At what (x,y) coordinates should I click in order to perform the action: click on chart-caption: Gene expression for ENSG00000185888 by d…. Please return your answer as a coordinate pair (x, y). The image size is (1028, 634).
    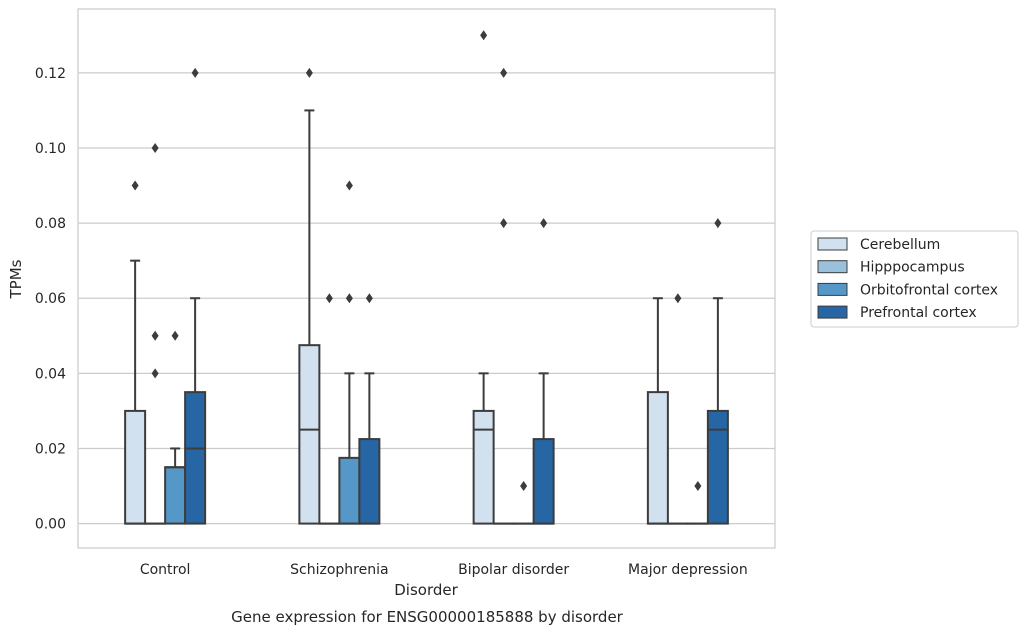
    Looking at the image, I should click on (427, 617).